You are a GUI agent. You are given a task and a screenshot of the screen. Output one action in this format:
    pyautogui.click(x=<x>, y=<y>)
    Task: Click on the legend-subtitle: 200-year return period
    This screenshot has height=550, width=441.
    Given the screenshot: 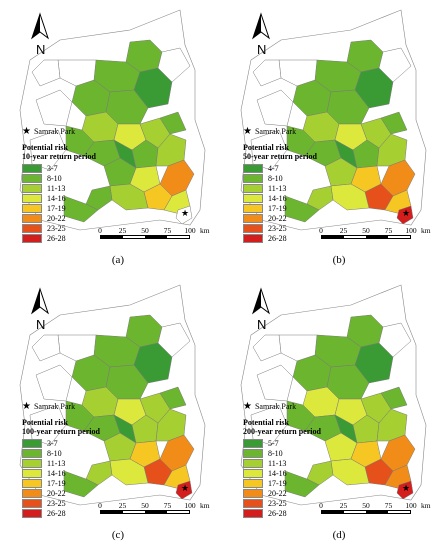 What is the action you would take?
    pyautogui.click(x=282, y=431)
    